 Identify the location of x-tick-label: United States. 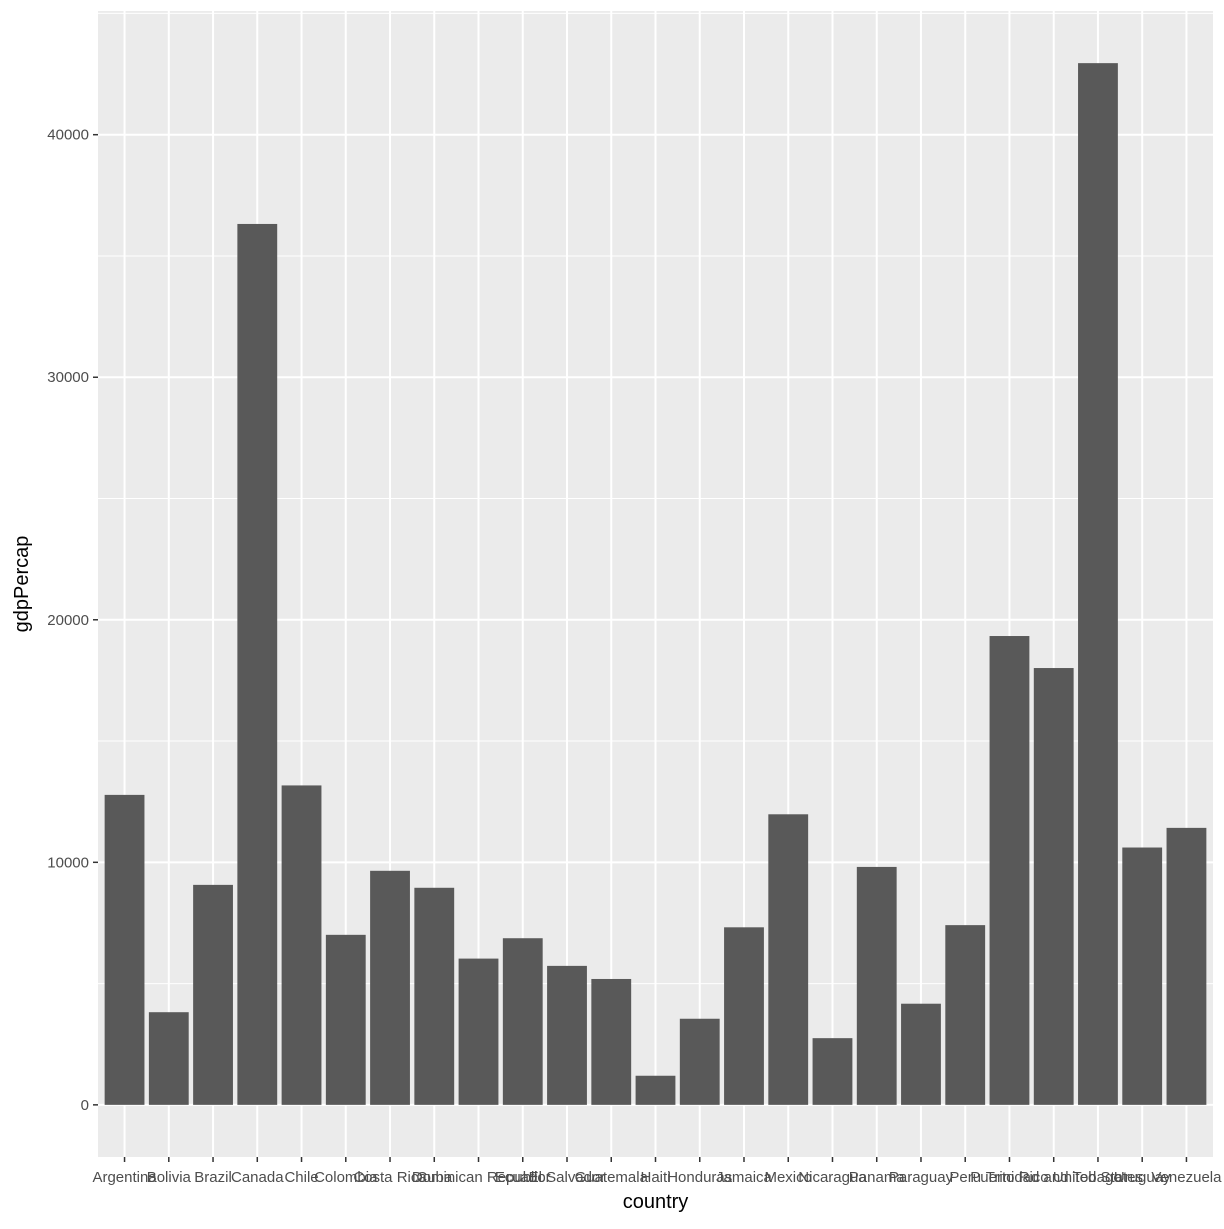
(1098, 1177).